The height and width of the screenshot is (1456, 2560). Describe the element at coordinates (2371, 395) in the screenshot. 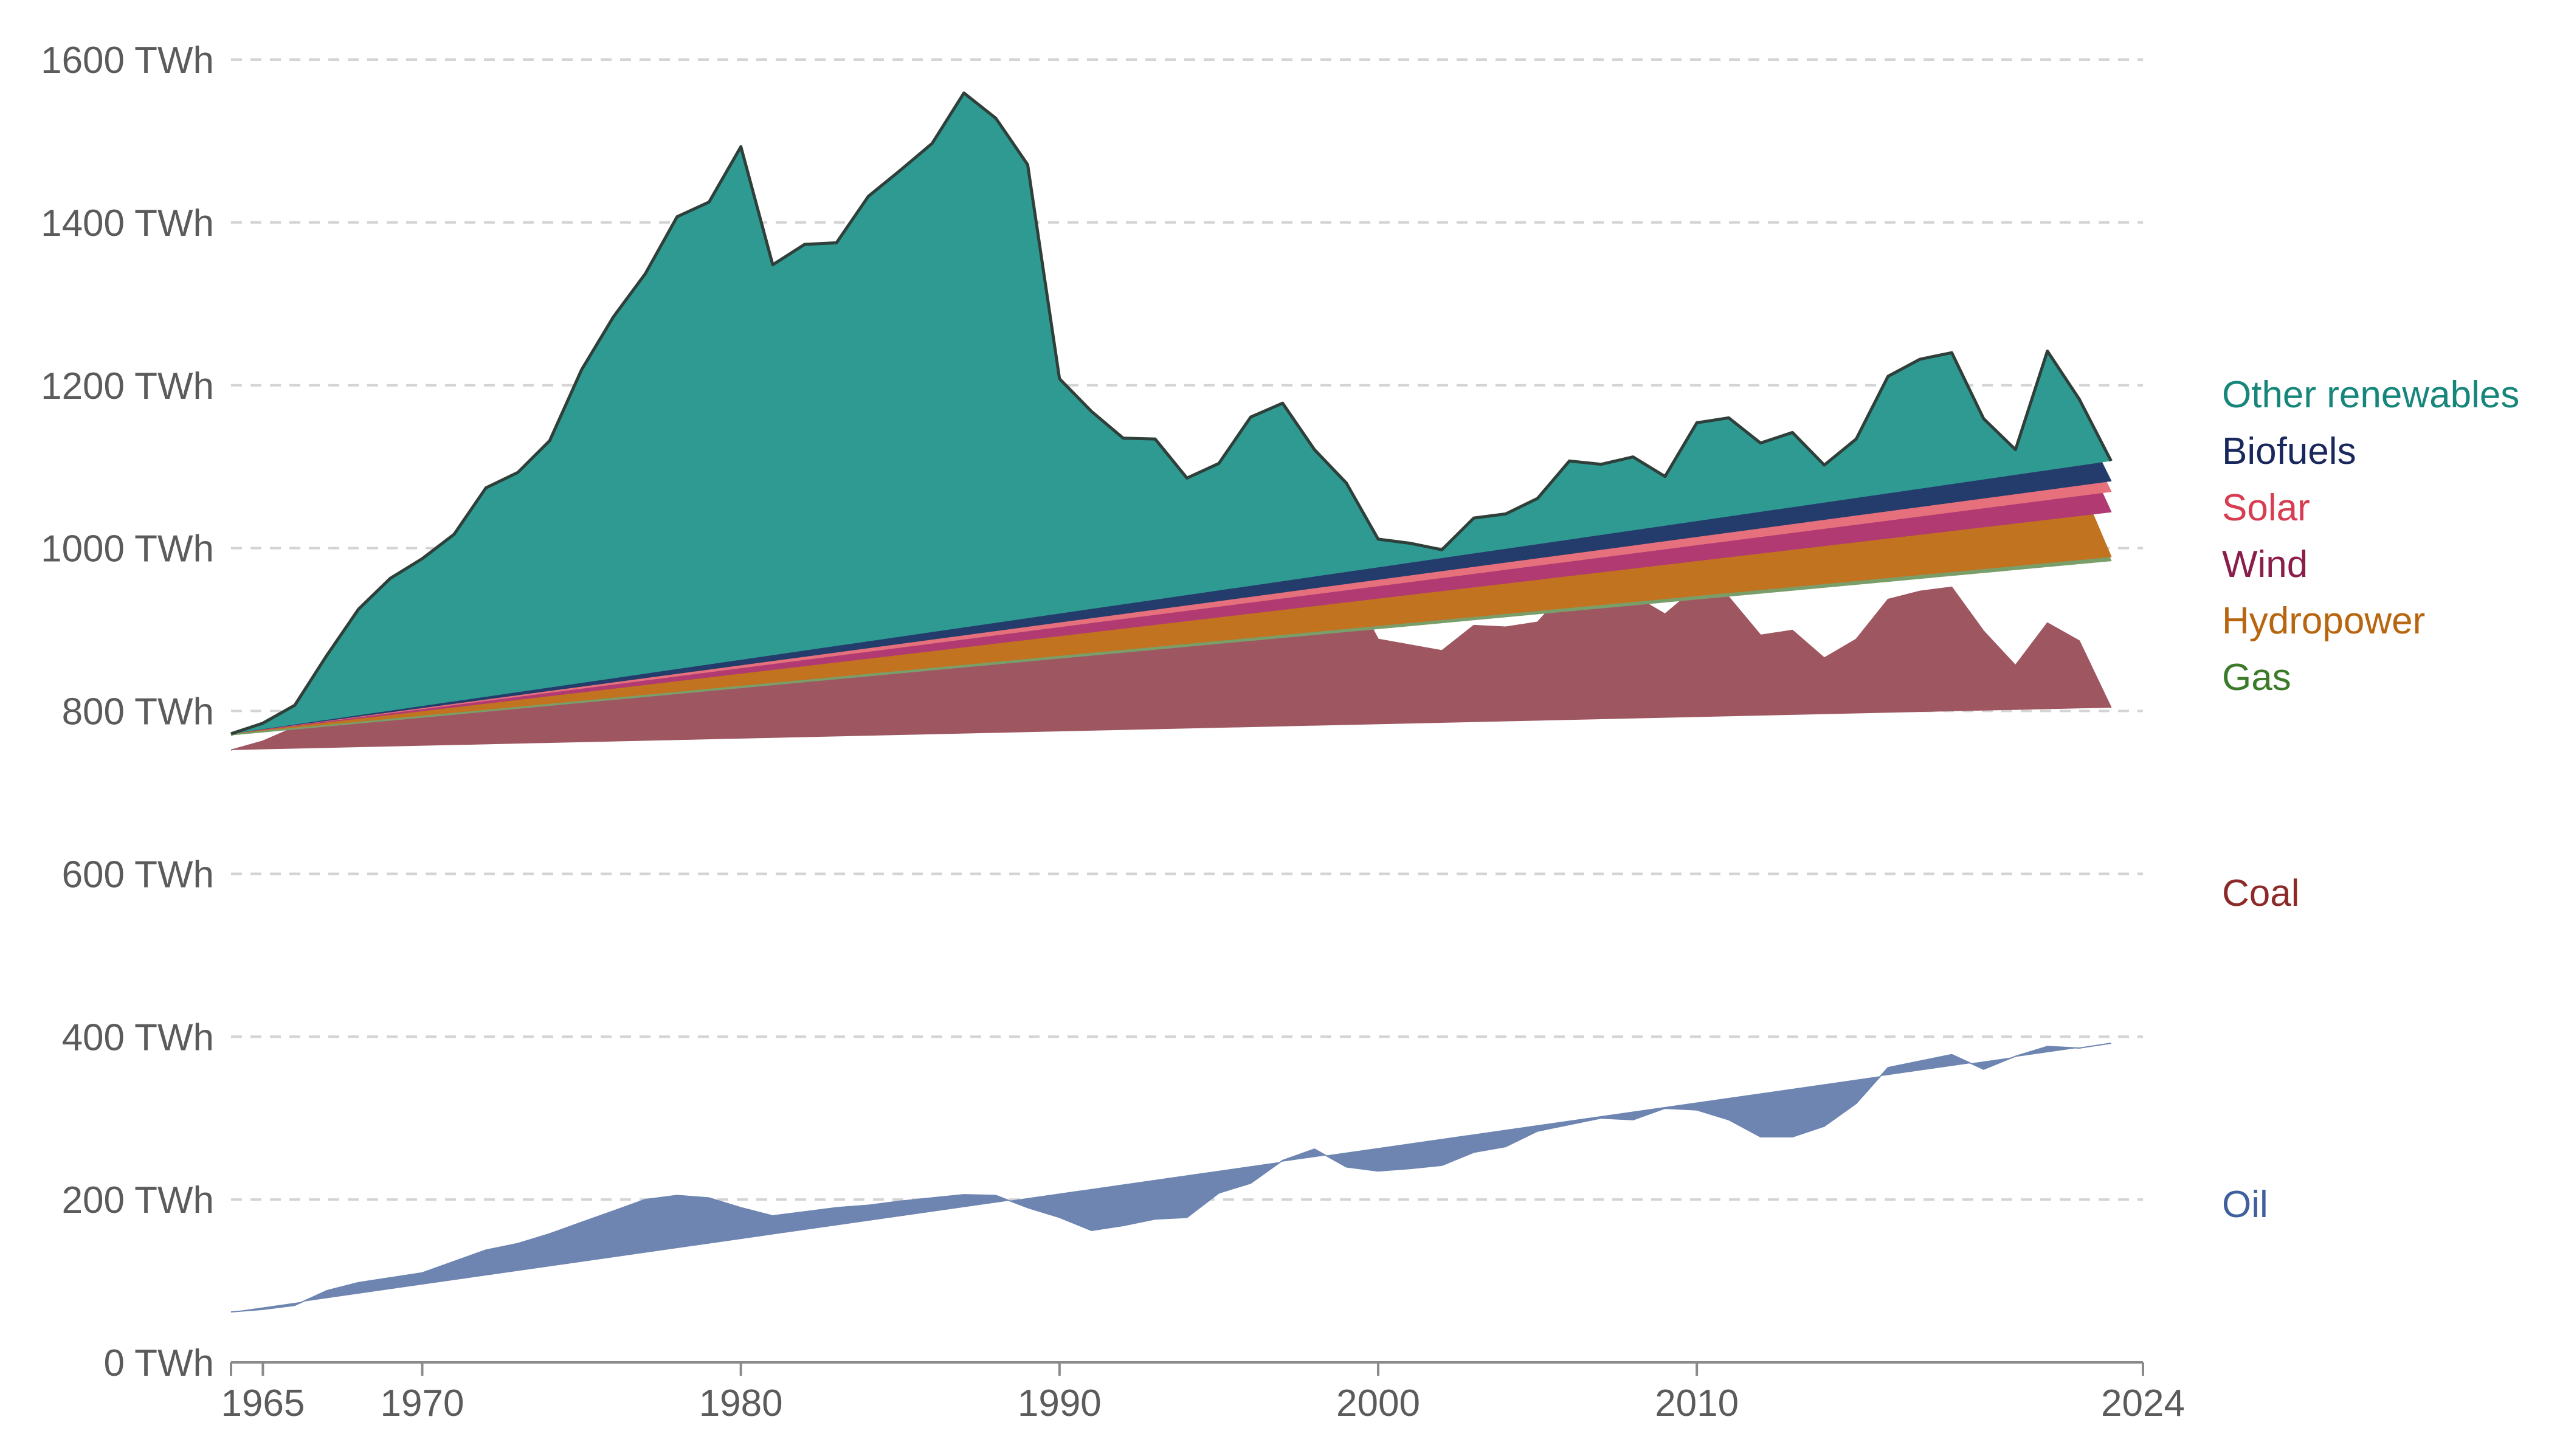

I see `legend-label-other-renewables: Other renewables` at that location.